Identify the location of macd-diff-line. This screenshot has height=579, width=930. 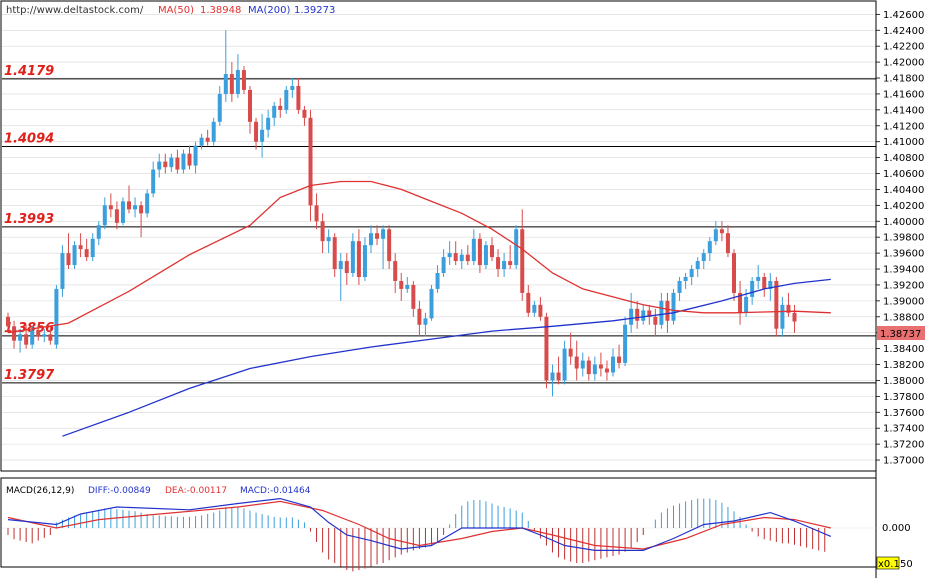
(419, 524).